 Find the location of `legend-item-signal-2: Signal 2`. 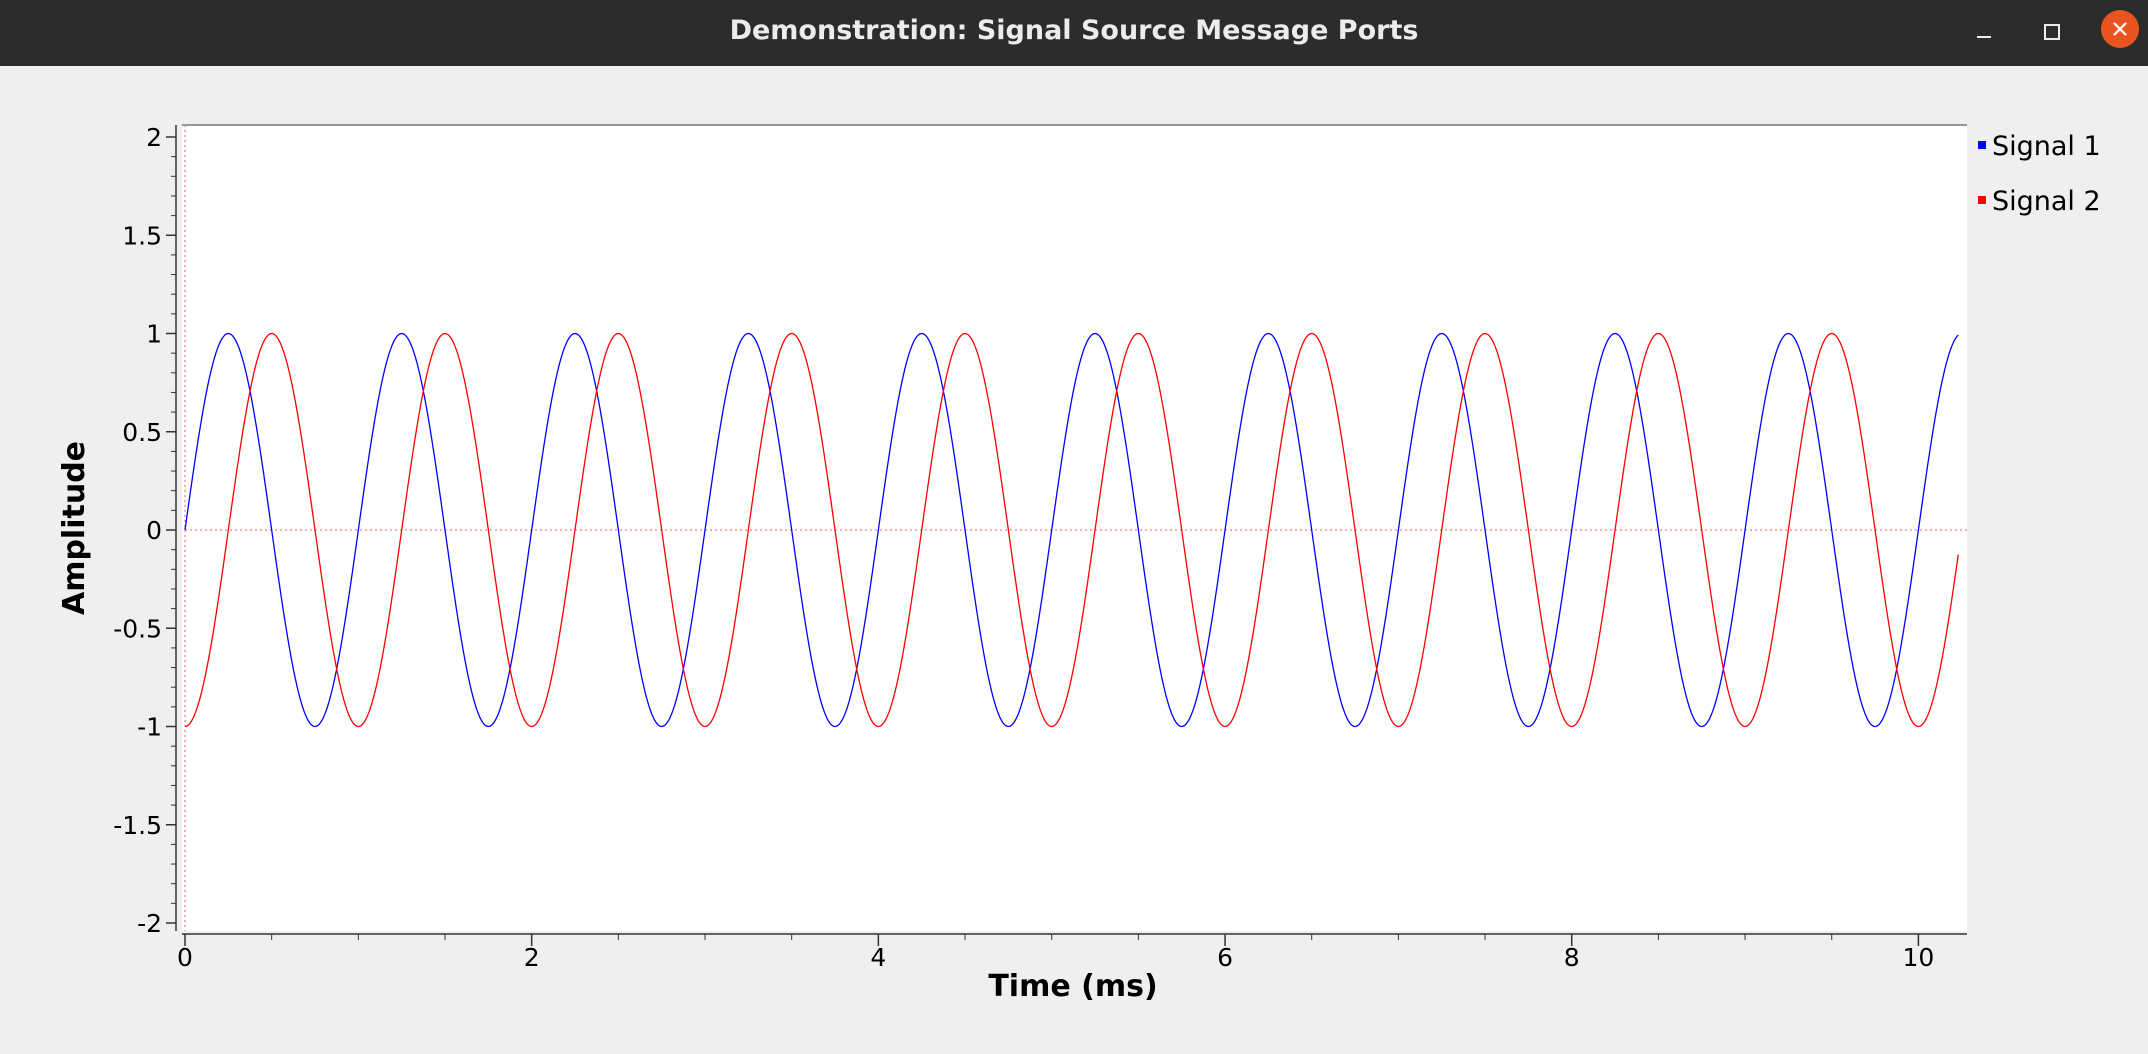

legend-item-signal-2: Signal 2 is located at coordinates (2039, 201).